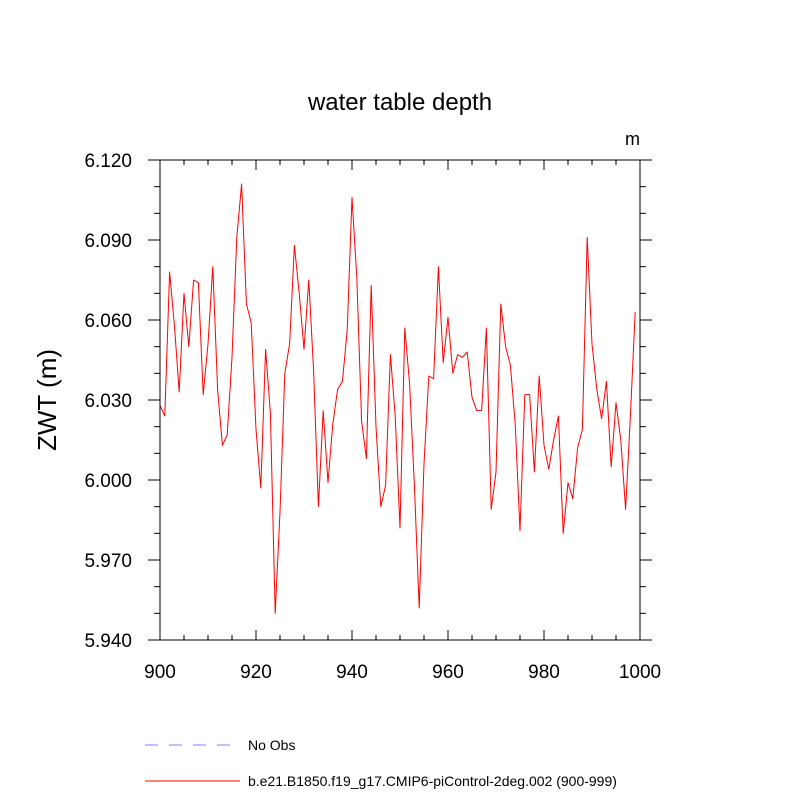 This screenshot has height=800, width=800. What do you see at coordinates (47, 400) in the screenshot?
I see `y-axis-label: ZWT (m)` at bounding box center [47, 400].